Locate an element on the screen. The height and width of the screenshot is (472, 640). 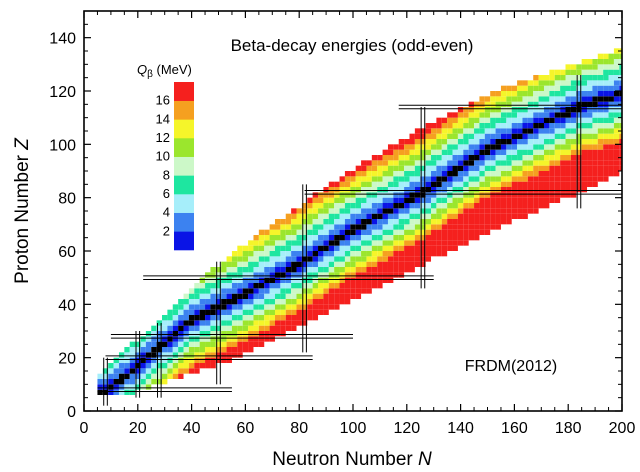
colorbar-segment is located at coordinates (184, 241).